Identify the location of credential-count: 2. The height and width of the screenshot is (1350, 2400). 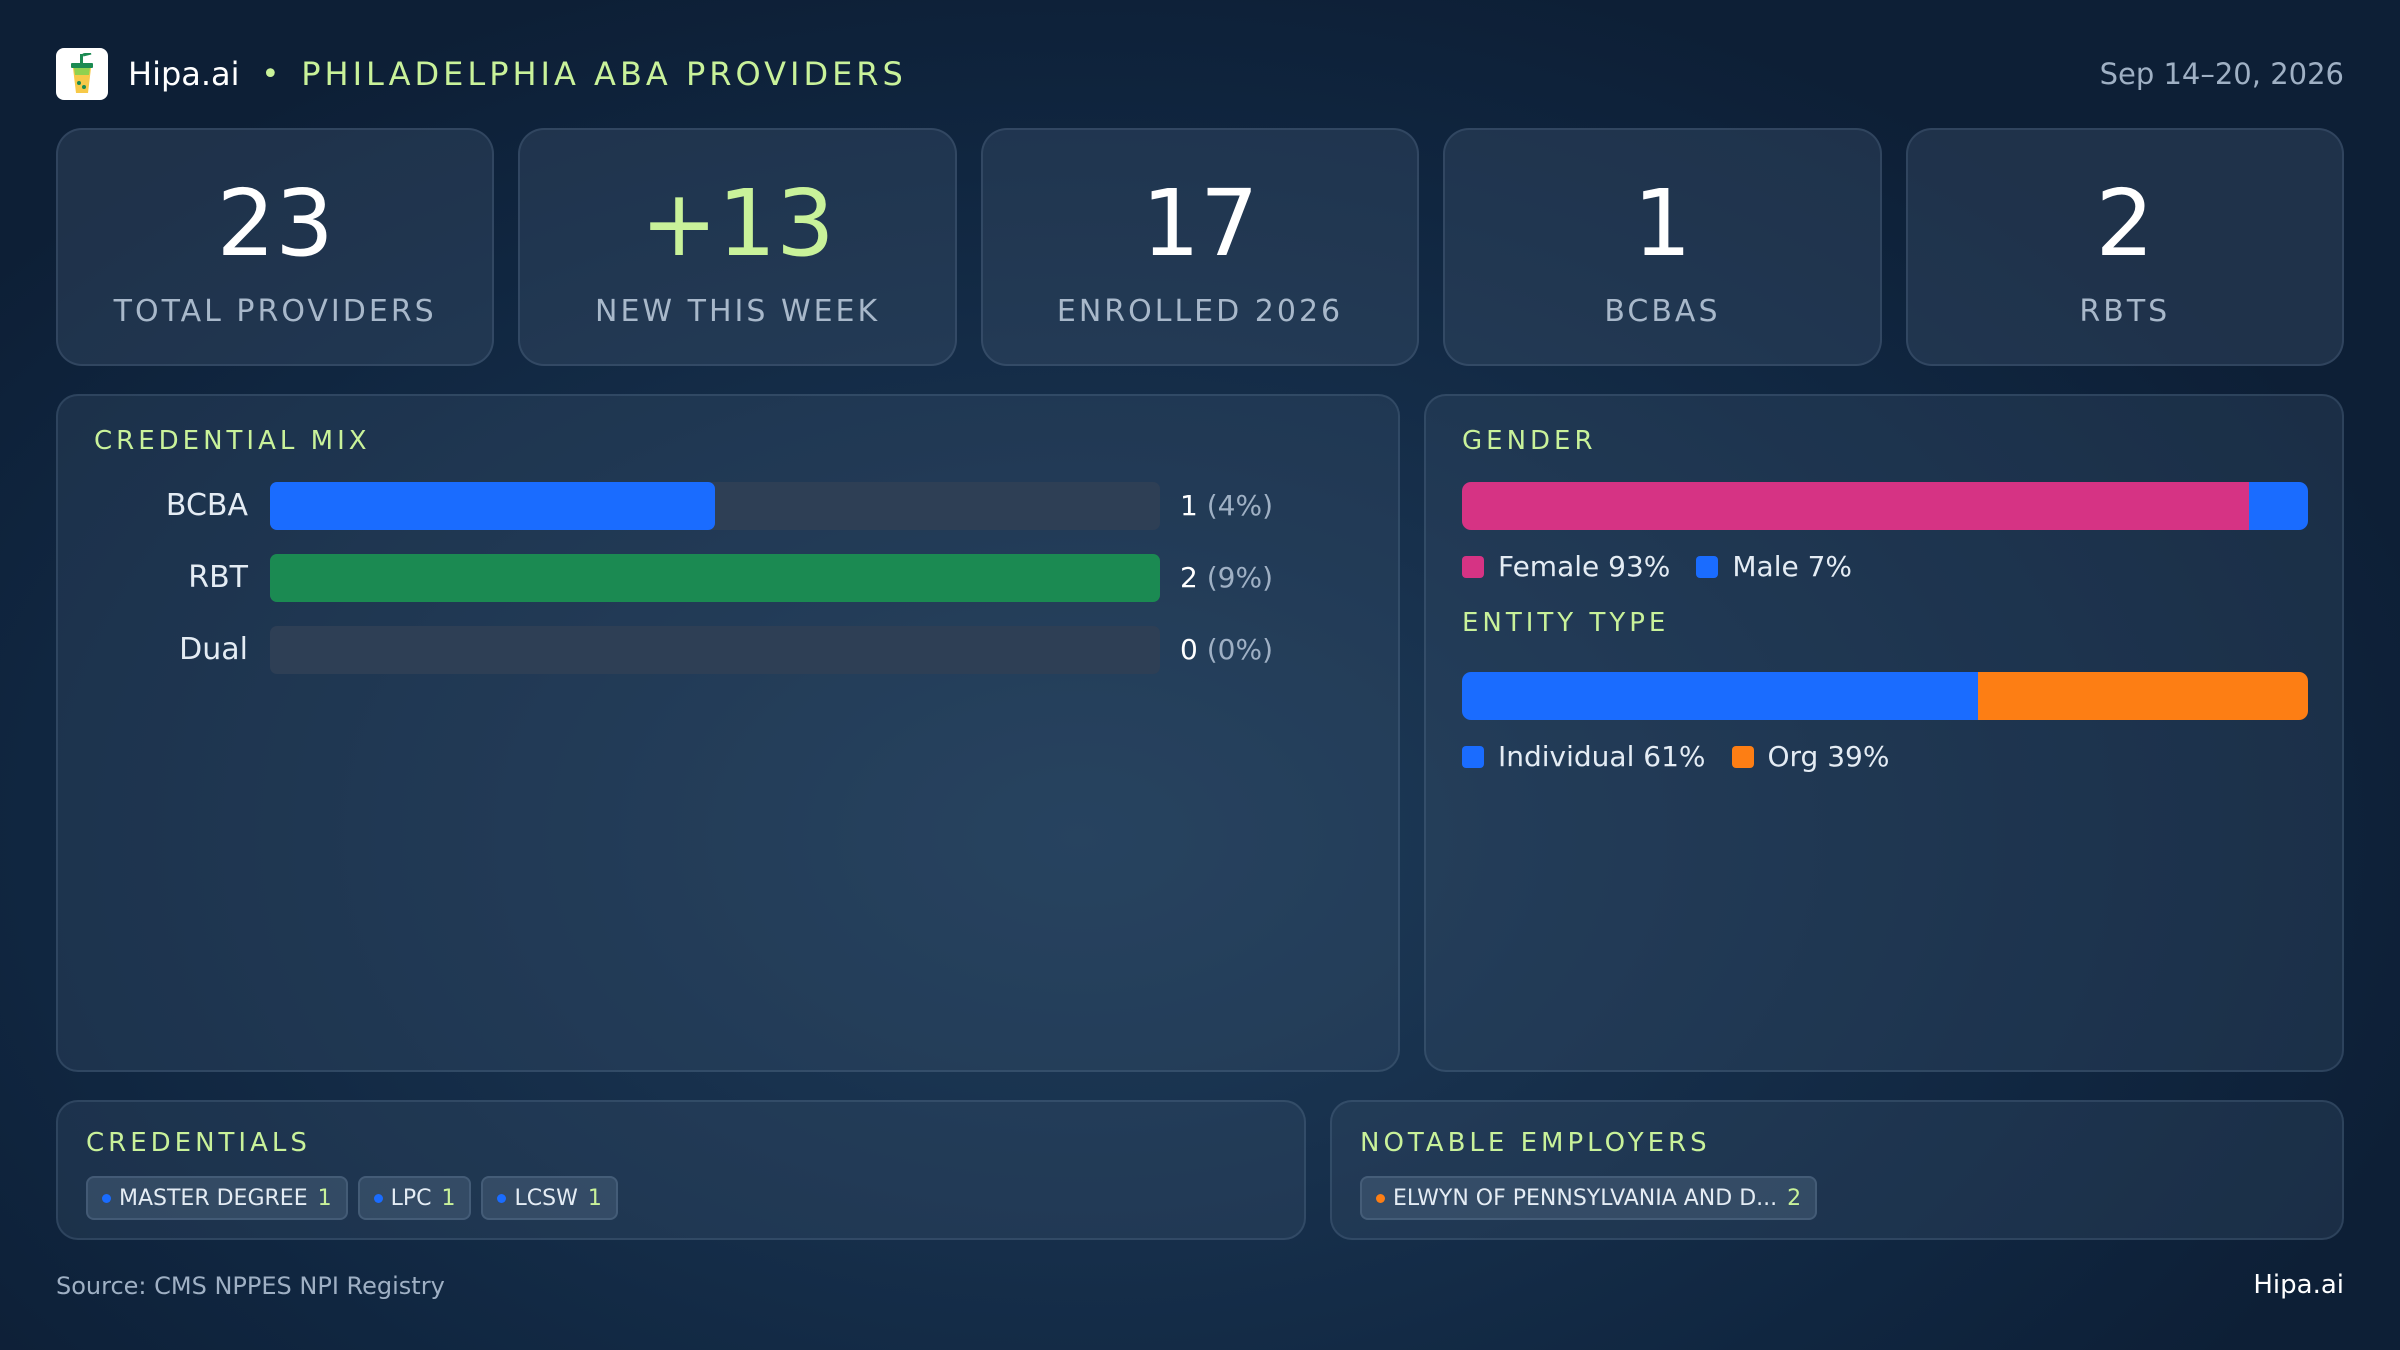
(1189, 577).